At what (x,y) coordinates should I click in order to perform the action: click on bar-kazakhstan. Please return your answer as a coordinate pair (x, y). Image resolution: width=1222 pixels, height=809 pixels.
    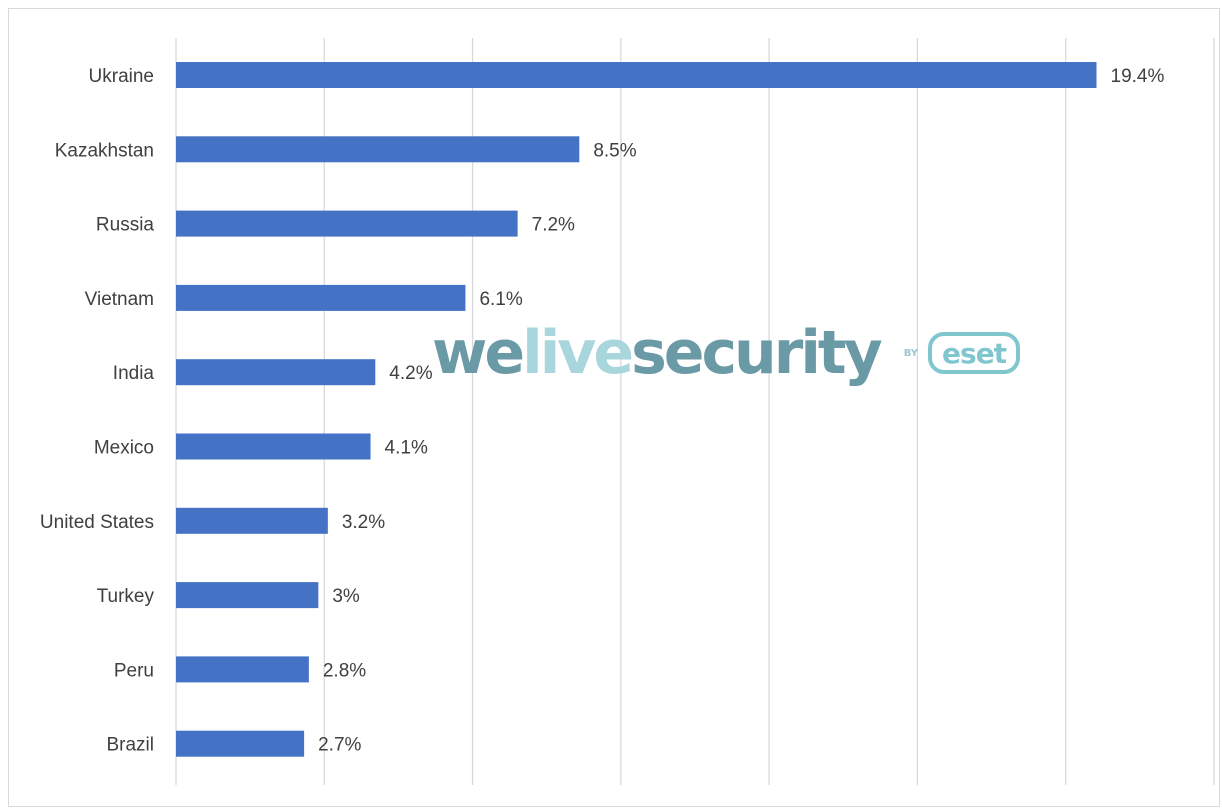
    Looking at the image, I should click on (377, 149).